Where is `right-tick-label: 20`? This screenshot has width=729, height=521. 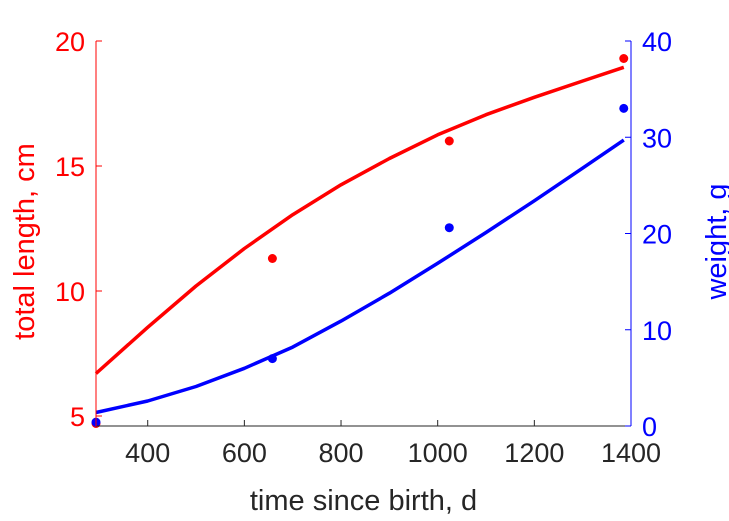
right-tick-label: 20 is located at coordinates (657, 235).